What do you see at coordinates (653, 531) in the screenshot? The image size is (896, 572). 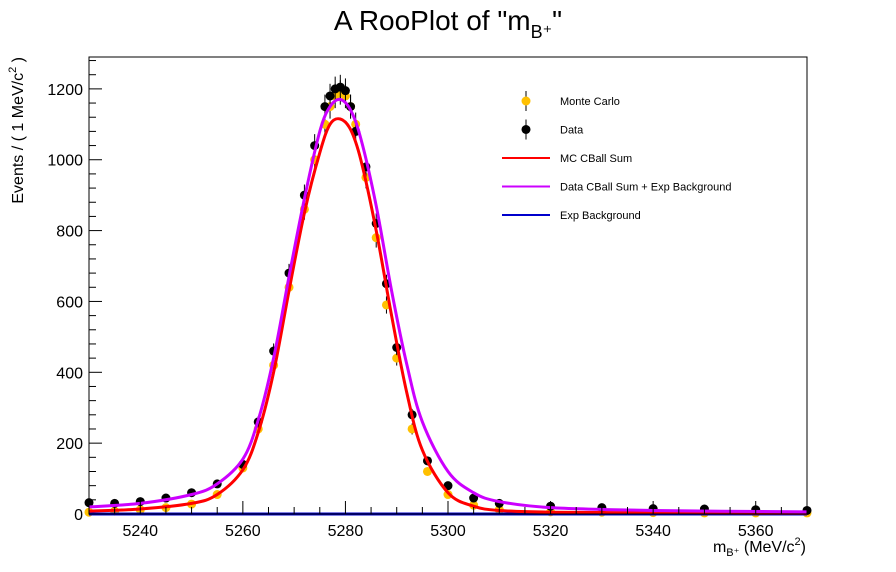 I see `x-tick-label: 5340` at bounding box center [653, 531].